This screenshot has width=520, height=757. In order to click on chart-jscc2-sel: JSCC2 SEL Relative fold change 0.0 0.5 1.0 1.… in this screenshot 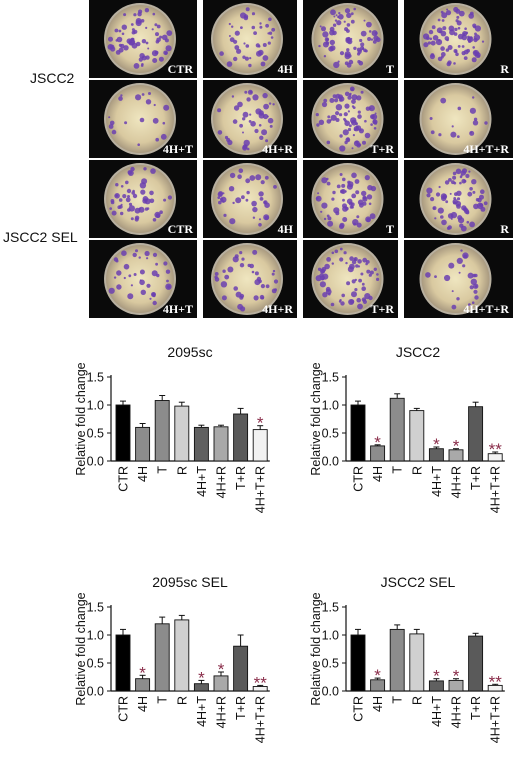, I will do `click(412, 662)`.